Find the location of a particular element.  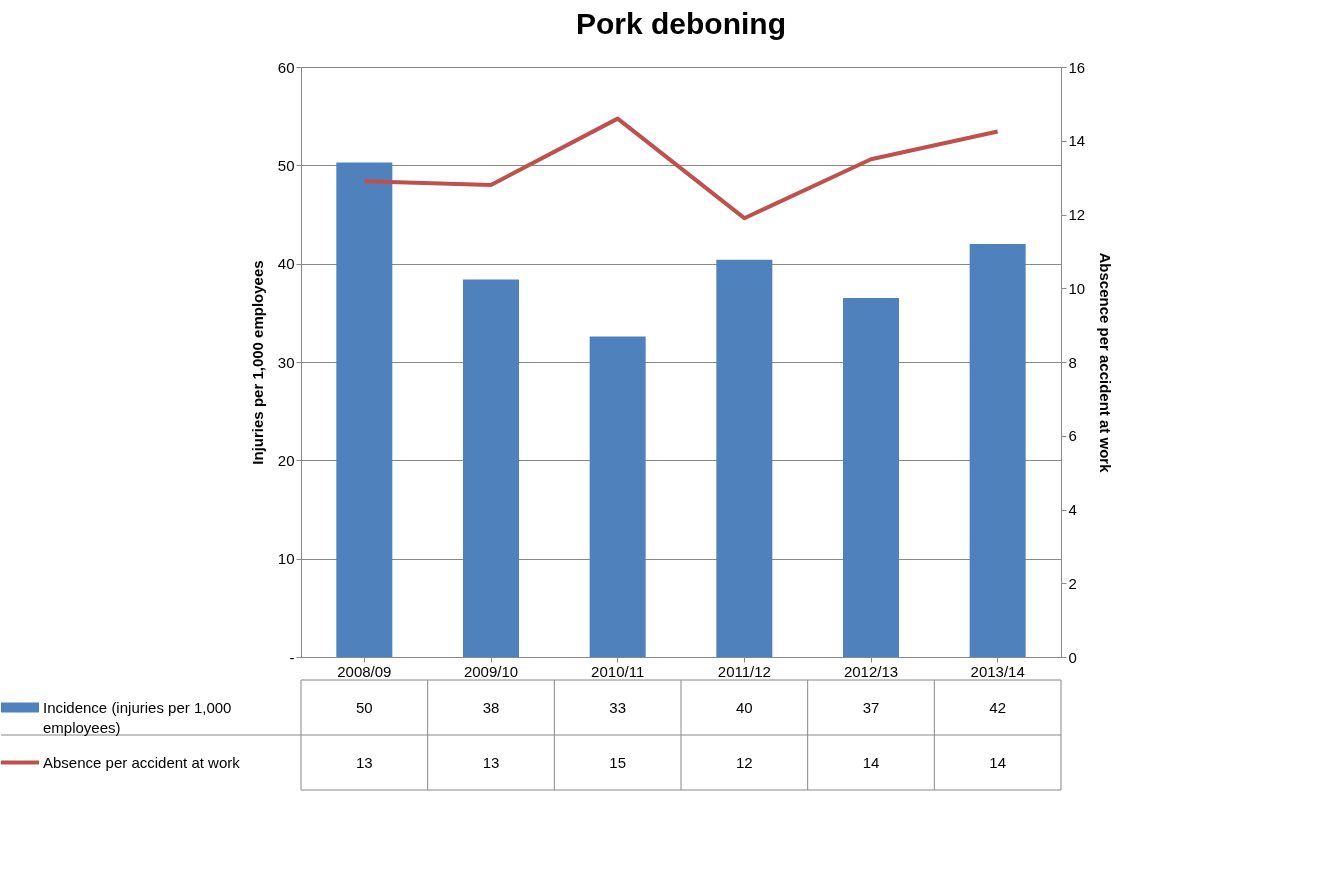

data-label: 42 is located at coordinates (998, 707).